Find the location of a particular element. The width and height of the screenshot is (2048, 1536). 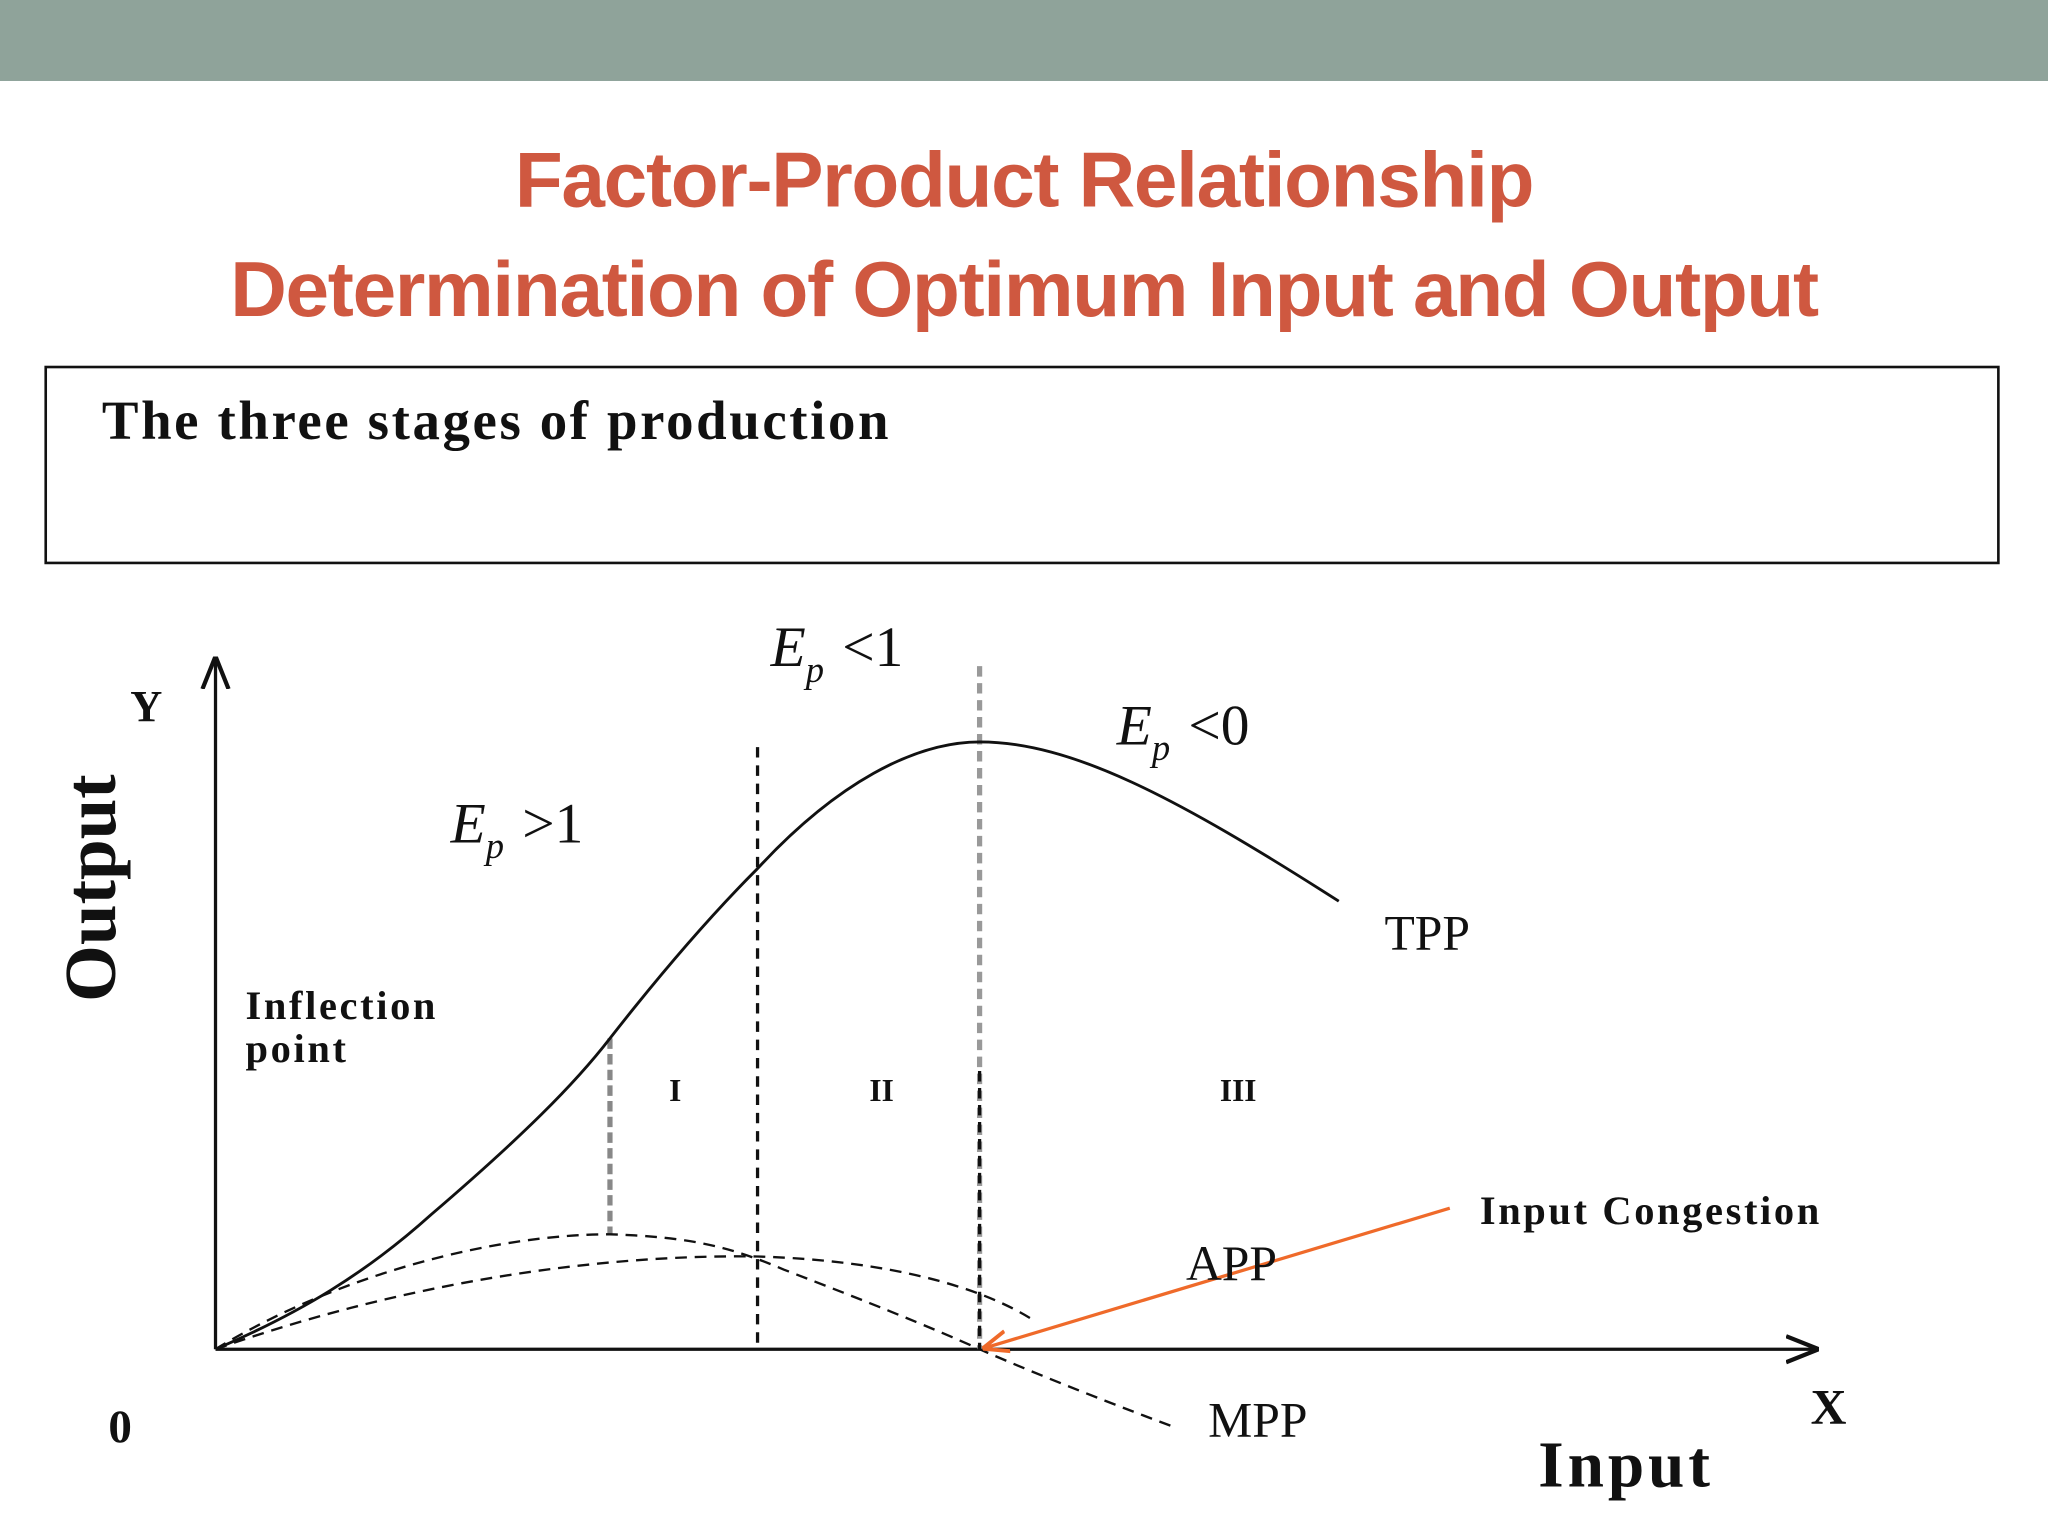

y-letter: Y is located at coordinates (146, 706).